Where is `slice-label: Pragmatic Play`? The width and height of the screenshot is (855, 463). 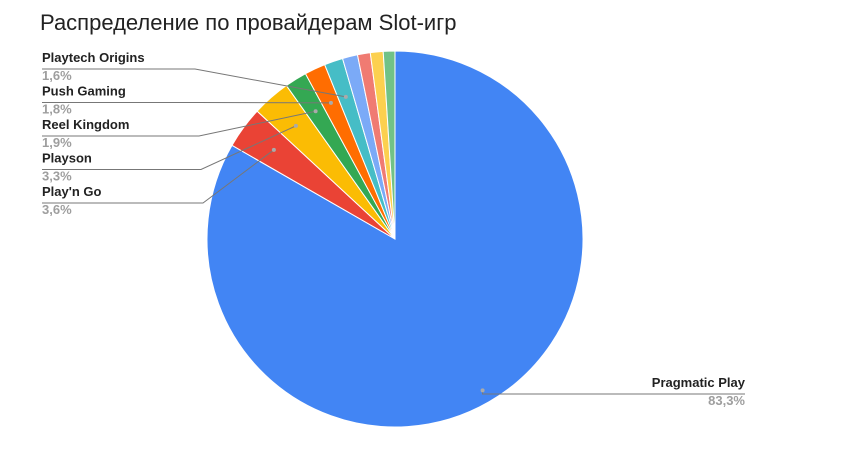
slice-label: Pragmatic Play is located at coordinates (699, 382).